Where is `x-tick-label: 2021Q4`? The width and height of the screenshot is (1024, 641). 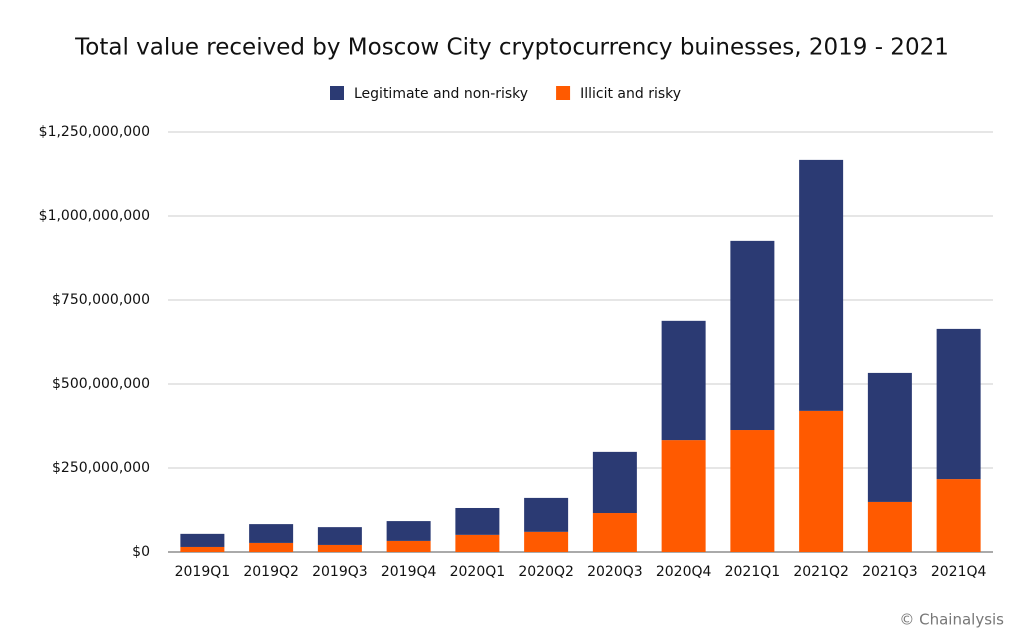
x-tick-label: 2021Q4 is located at coordinates (959, 572).